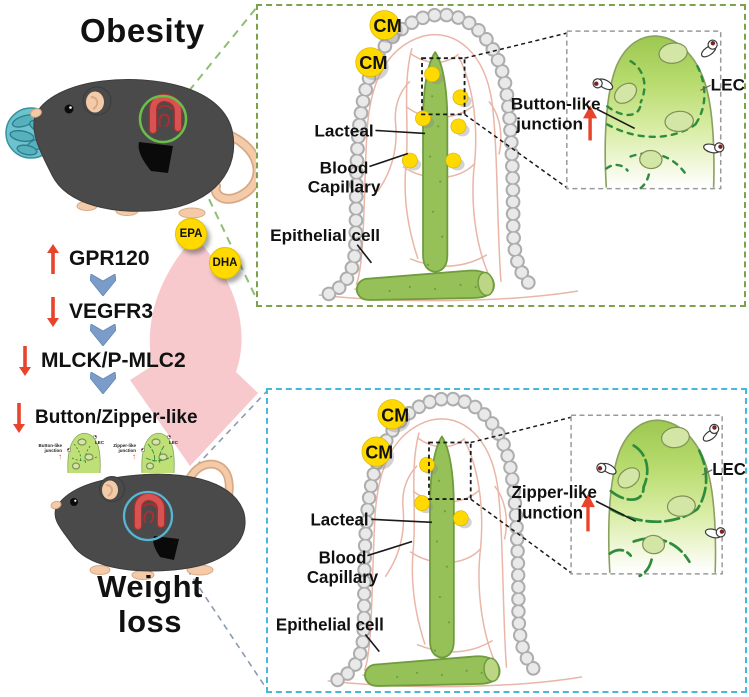 Image resolution: width=749 pixels, height=697 pixels. Describe the element at coordinates (150, 604) in the screenshot. I see `weight-loss-title: Weight loss` at that location.